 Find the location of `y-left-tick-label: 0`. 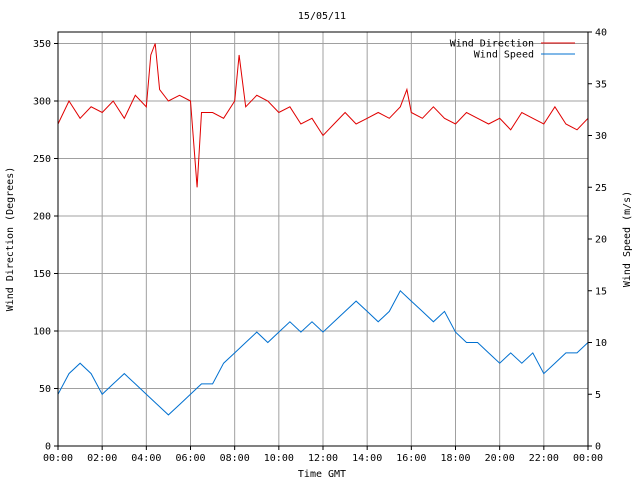

y-left-tick-label: 0 is located at coordinates (48, 447).